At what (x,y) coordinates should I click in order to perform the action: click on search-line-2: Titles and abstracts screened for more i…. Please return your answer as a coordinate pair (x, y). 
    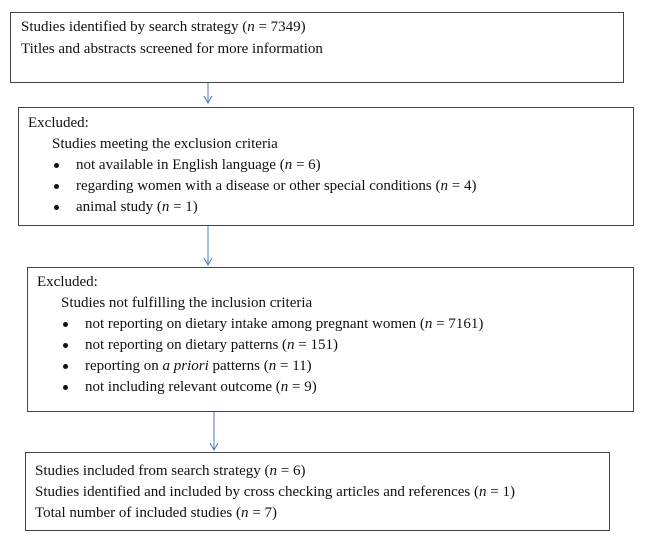
    Looking at the image, I should click on (172, 49).